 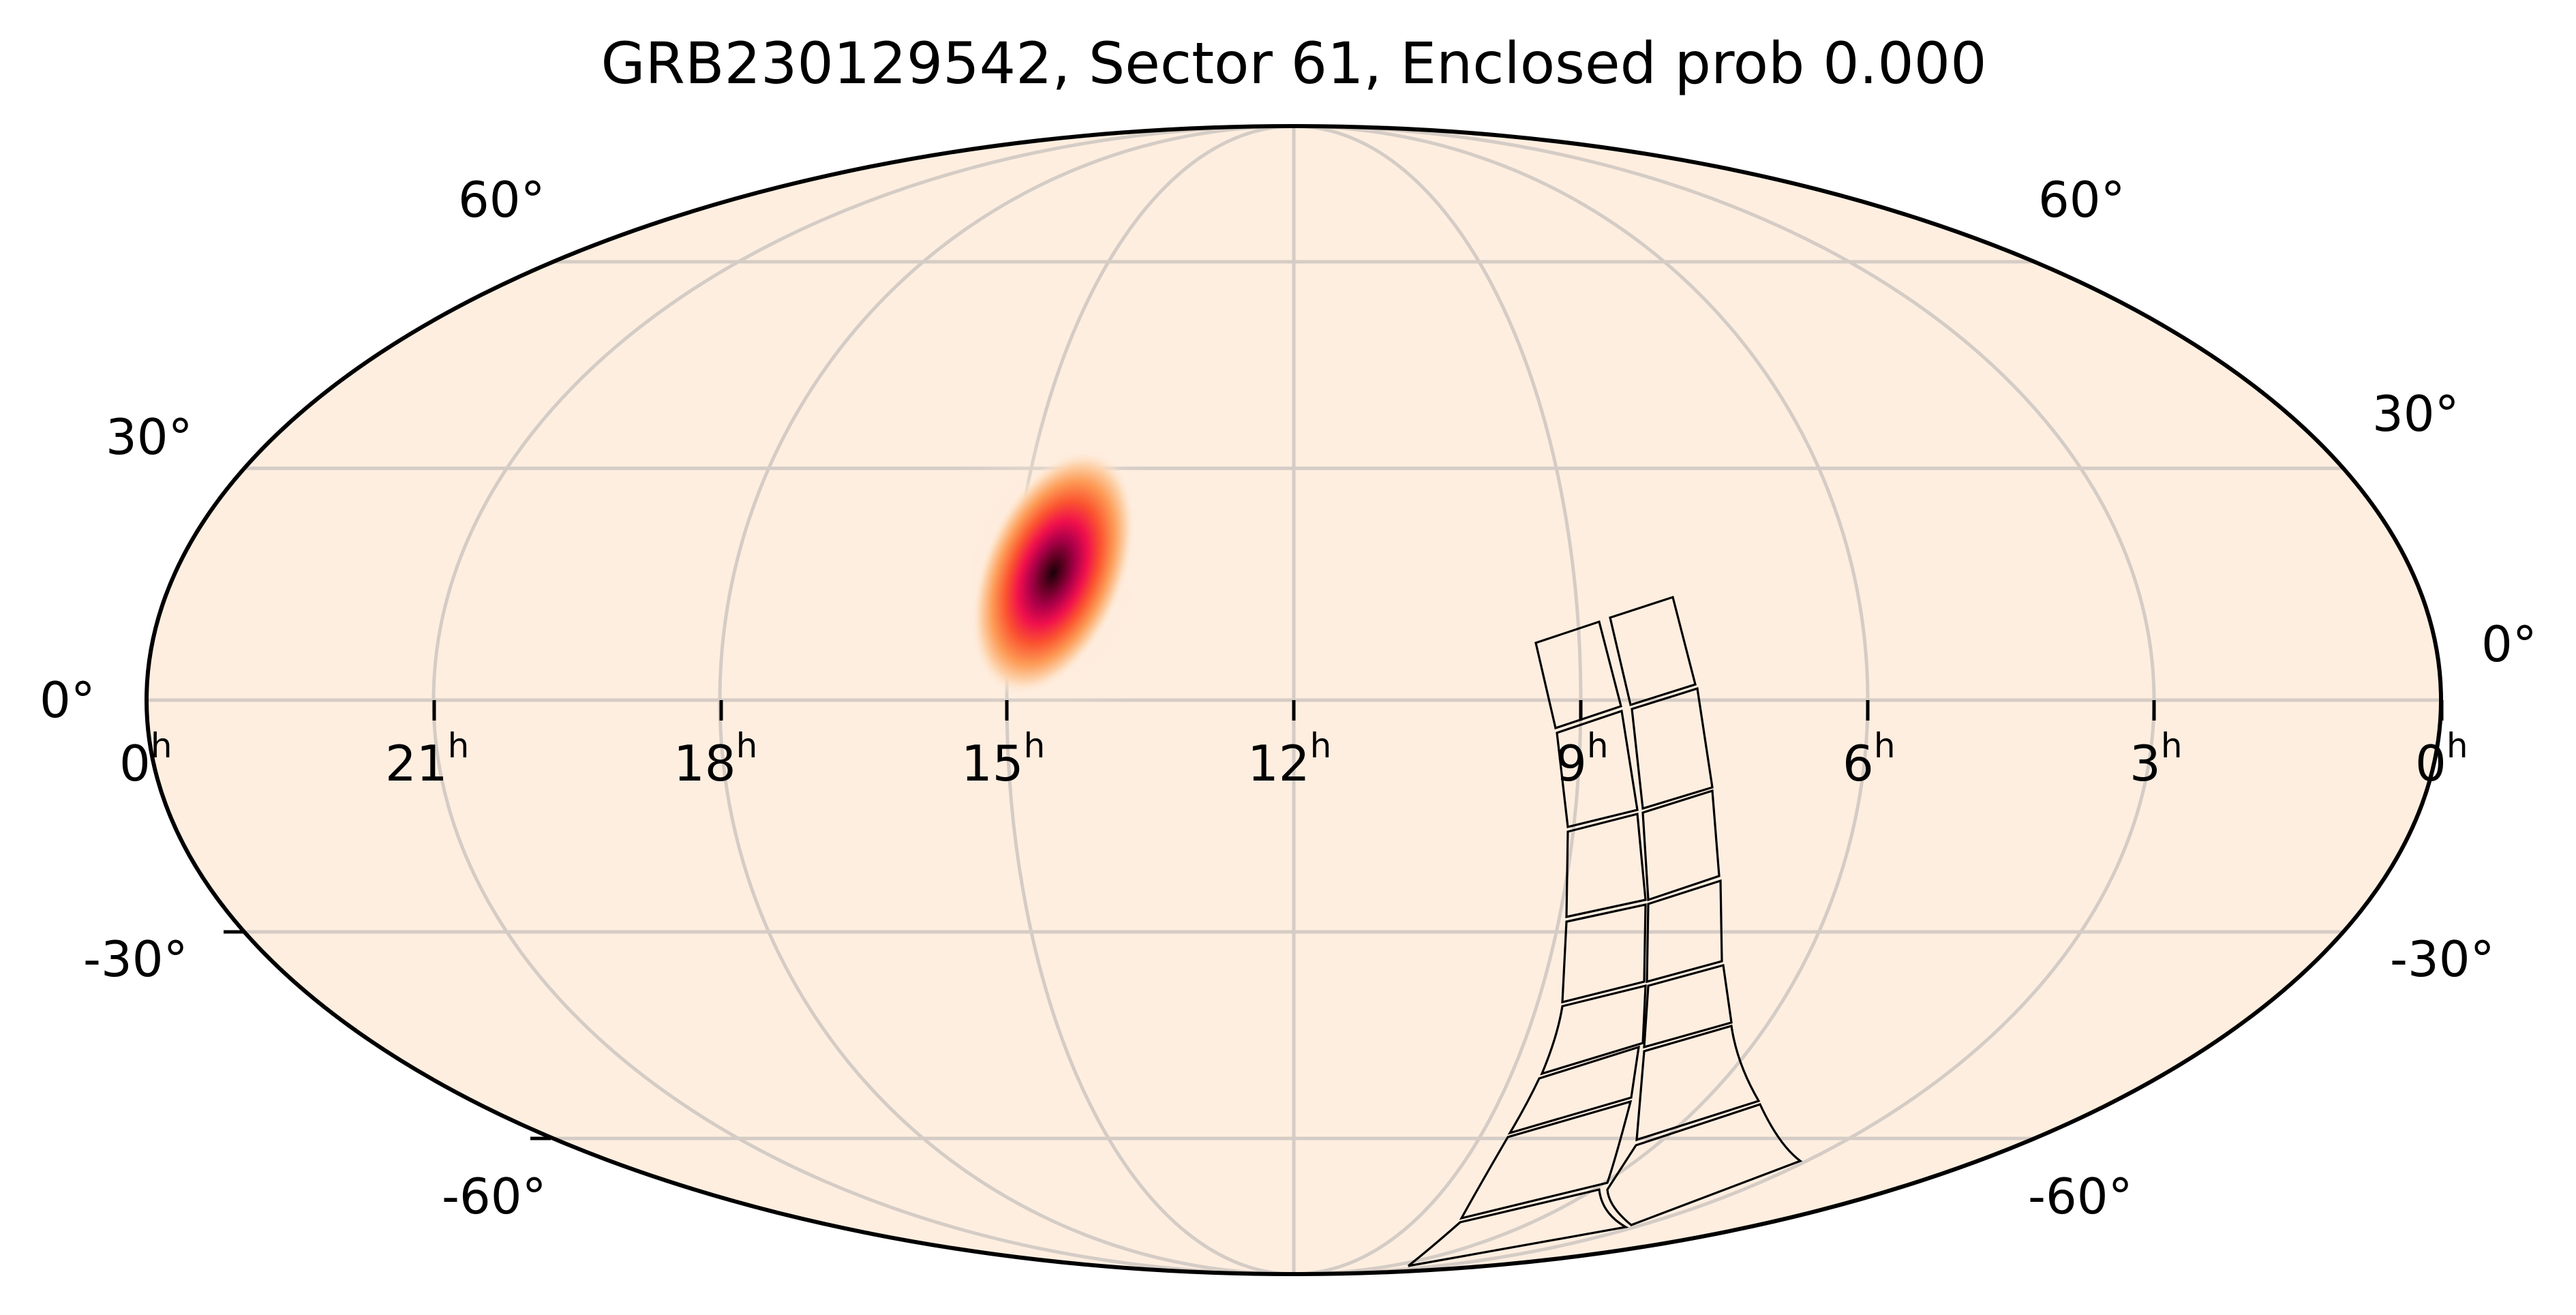 I want to click on dec-label-0-left: 0°, so click(x=67, y=700).